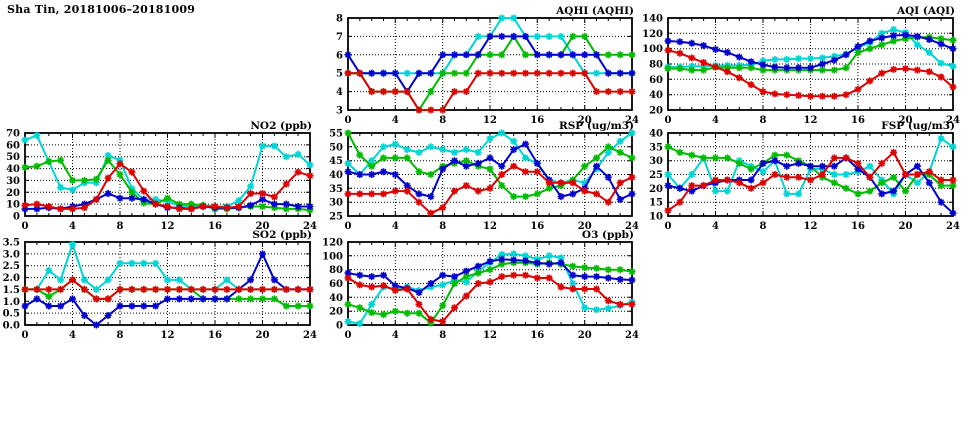 The width and height of the screenshot is (975, 447). What do you see at coordinates (339, 111) in the screenshot?
I see `y-tick-label: 3` at bounding box center [339, 111].